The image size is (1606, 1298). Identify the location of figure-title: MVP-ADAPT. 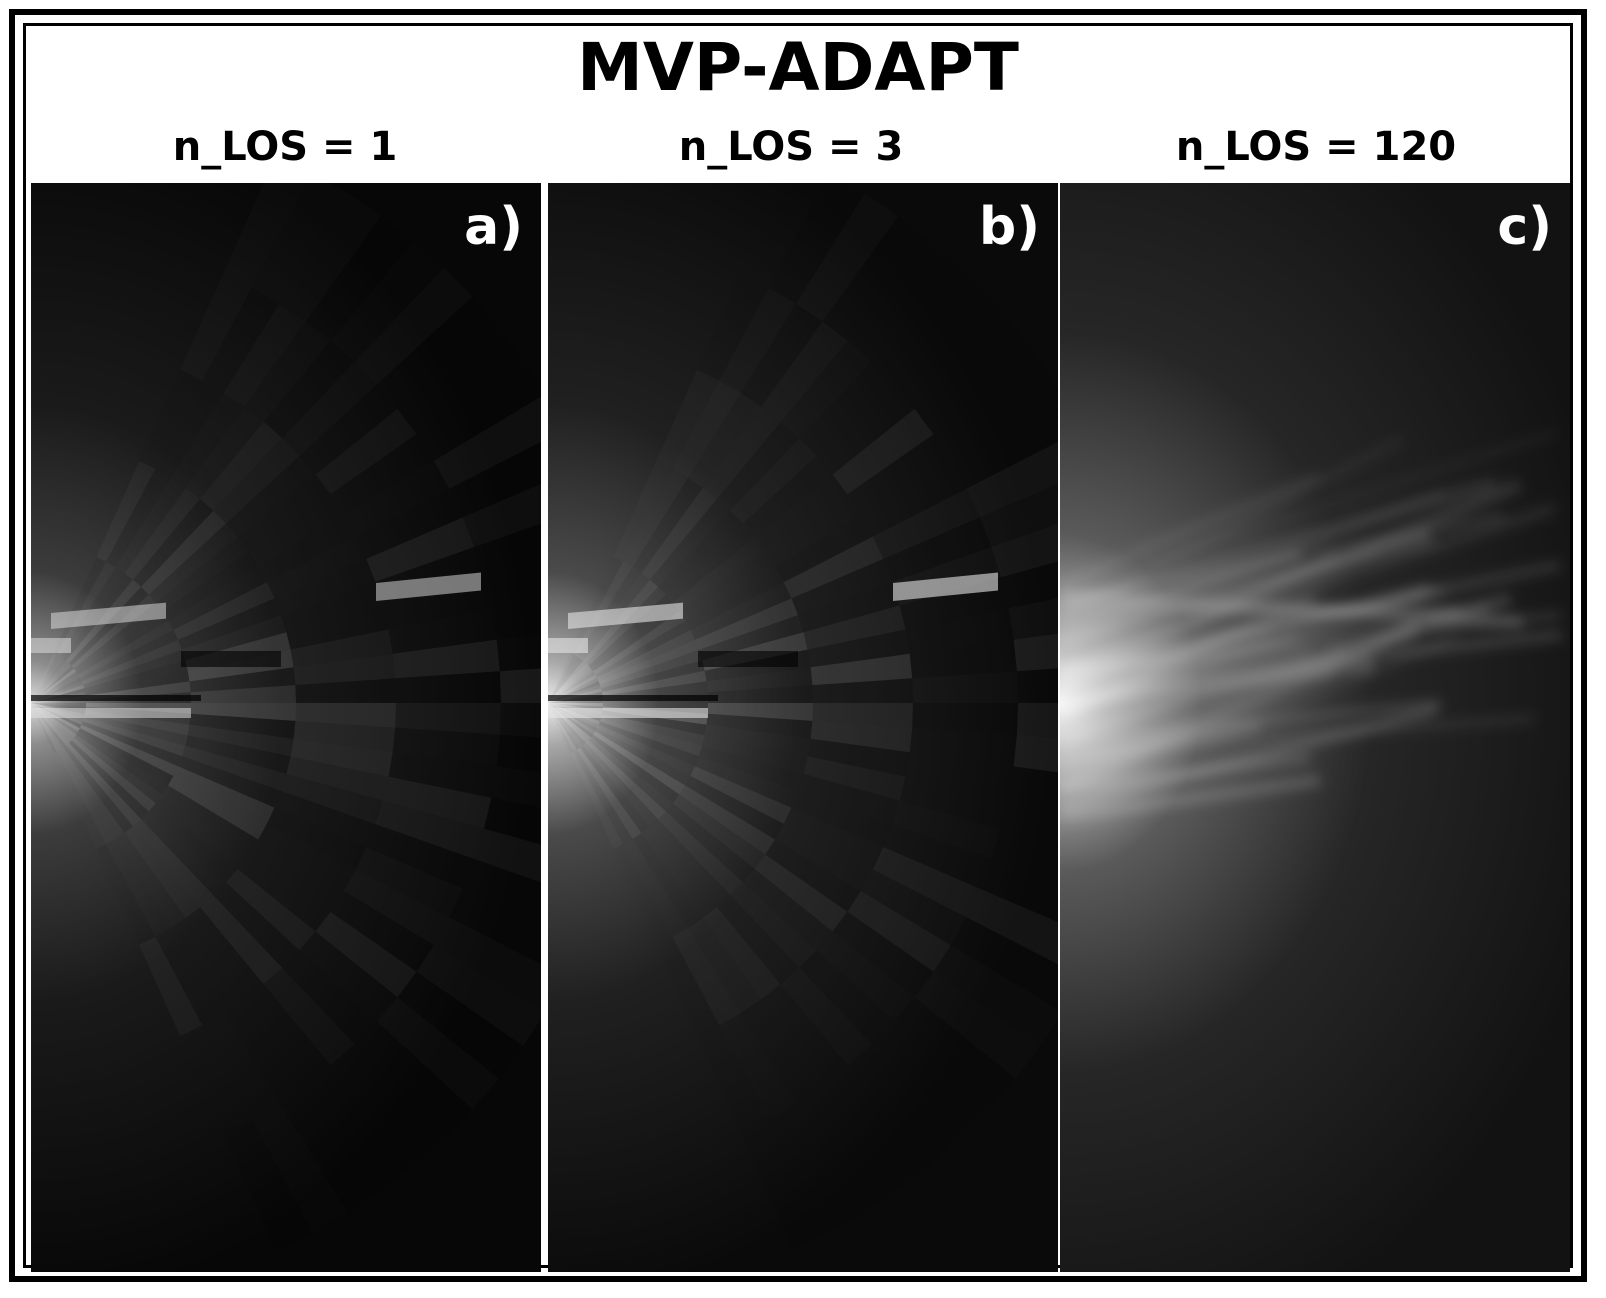
(798, 67).